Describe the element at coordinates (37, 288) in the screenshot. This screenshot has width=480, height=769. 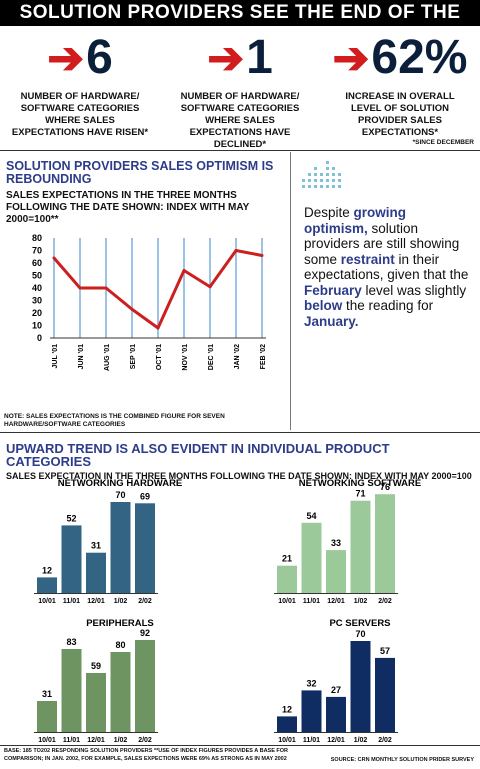
I see `y-tick-label: 40` at that location.